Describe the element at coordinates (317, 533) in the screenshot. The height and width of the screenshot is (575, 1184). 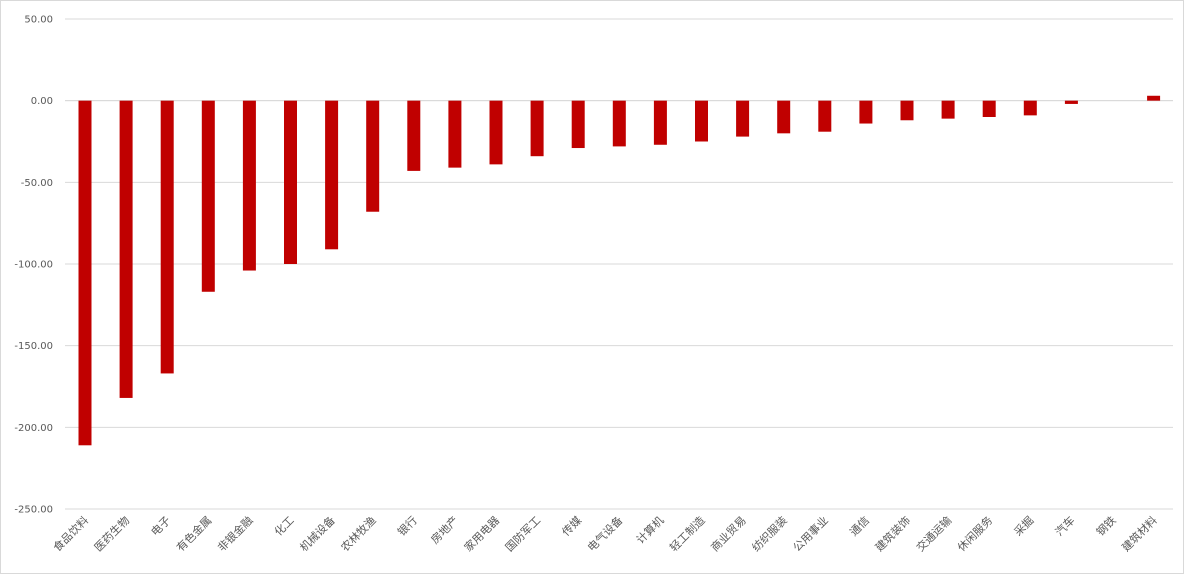
I see `category-label: 机械设备` at that location.